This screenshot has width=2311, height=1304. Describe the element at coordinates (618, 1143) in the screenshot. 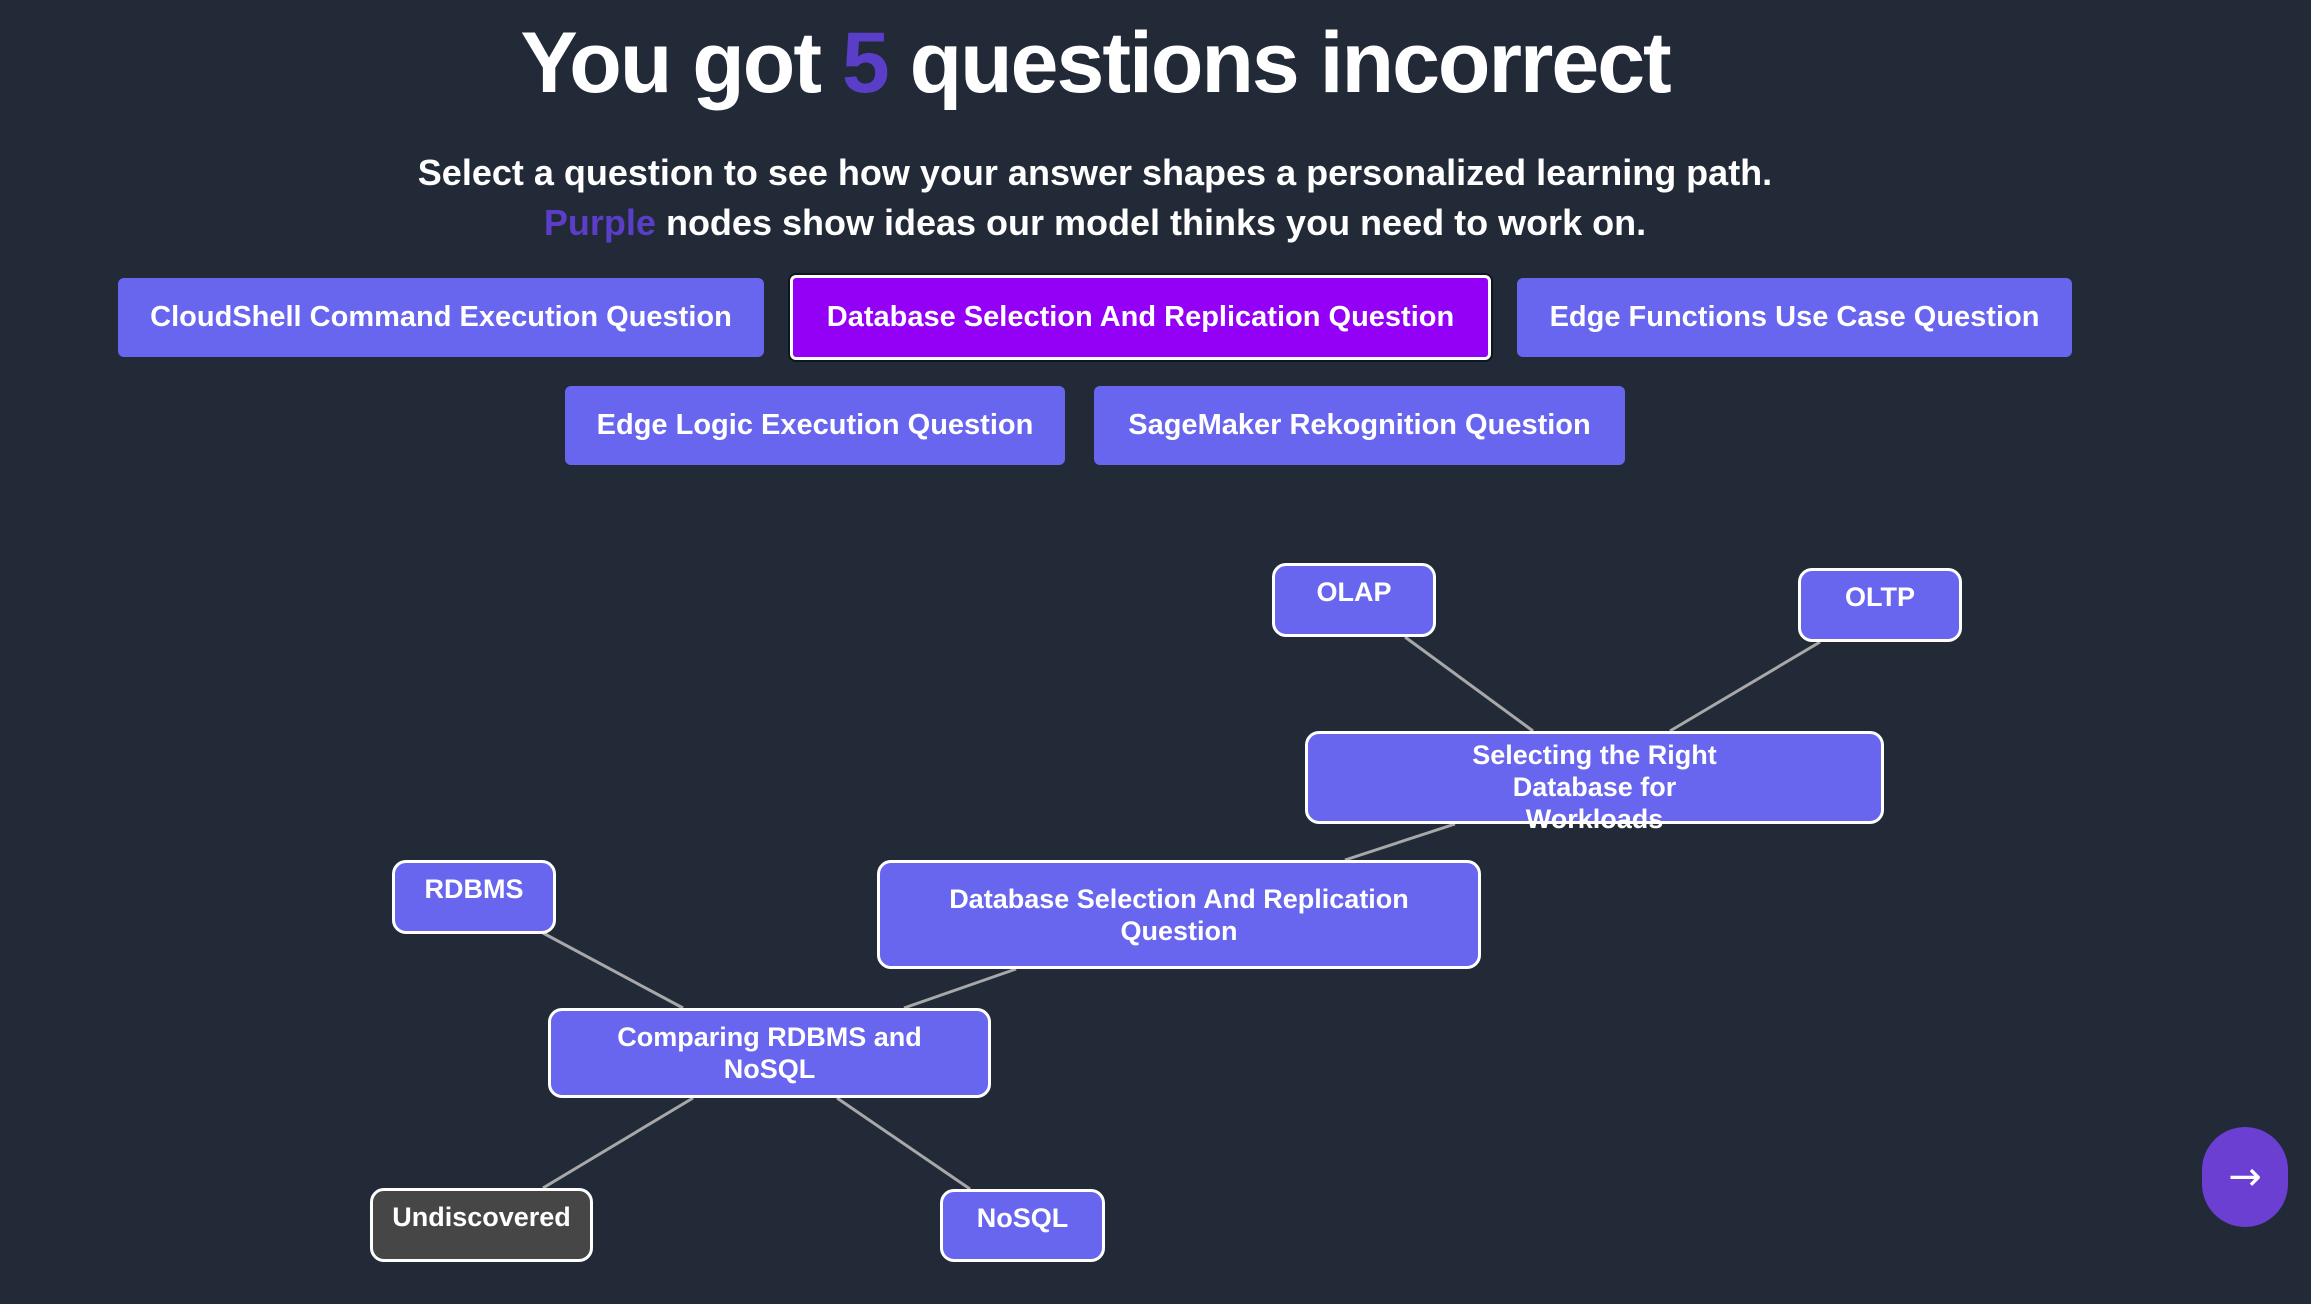

I see `edge-comparing-undiscovered` at that location.